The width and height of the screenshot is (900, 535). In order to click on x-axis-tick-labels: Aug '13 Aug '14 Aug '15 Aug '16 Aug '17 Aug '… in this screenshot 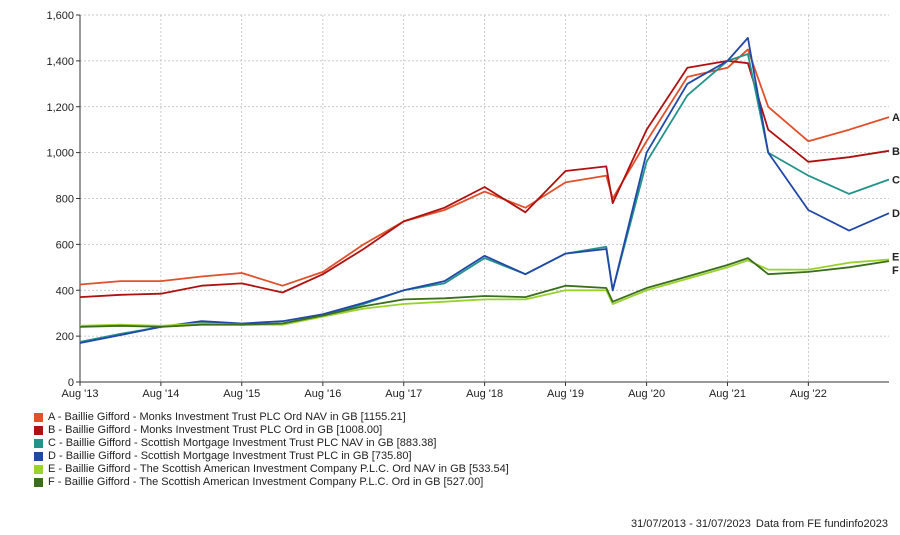, I will do `click(444, 394)`.